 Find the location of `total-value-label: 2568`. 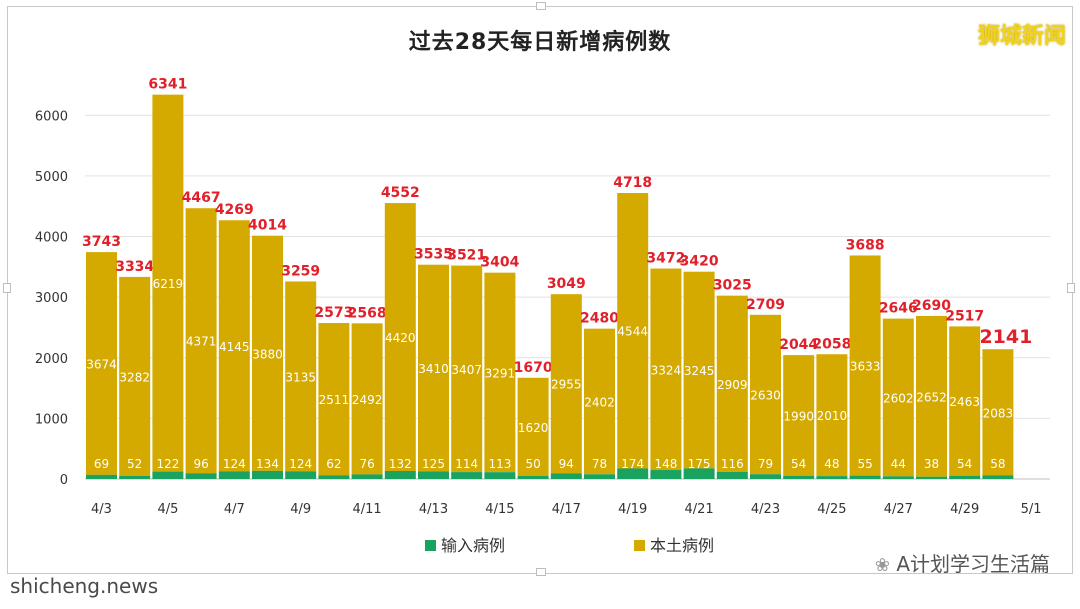

total-value-label: 2568 is located at coordinates (367, 313).